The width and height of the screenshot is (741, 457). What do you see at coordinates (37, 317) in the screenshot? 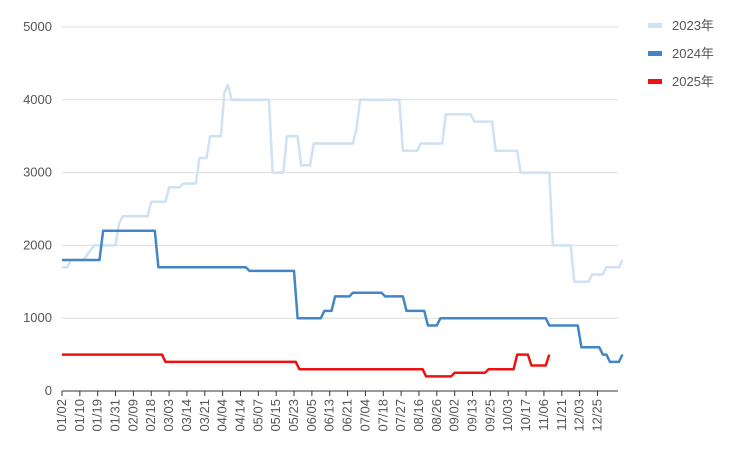
I see `y-tick-label: 1000` at bounding box center [37, 317].